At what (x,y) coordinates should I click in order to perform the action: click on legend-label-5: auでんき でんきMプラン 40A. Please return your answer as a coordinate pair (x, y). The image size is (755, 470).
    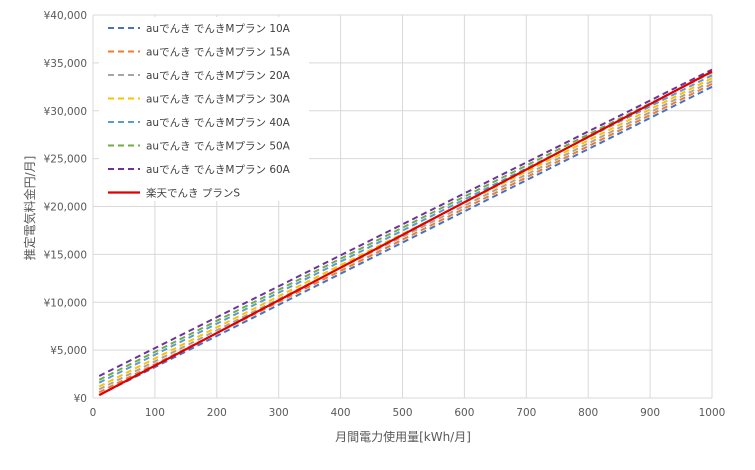
    Looking at the image, I should click on (218, 123).